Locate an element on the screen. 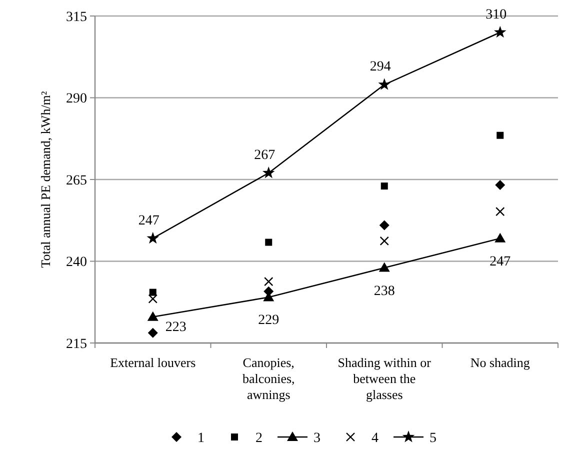  data-label: 267 is located at coordinates (265, 155).